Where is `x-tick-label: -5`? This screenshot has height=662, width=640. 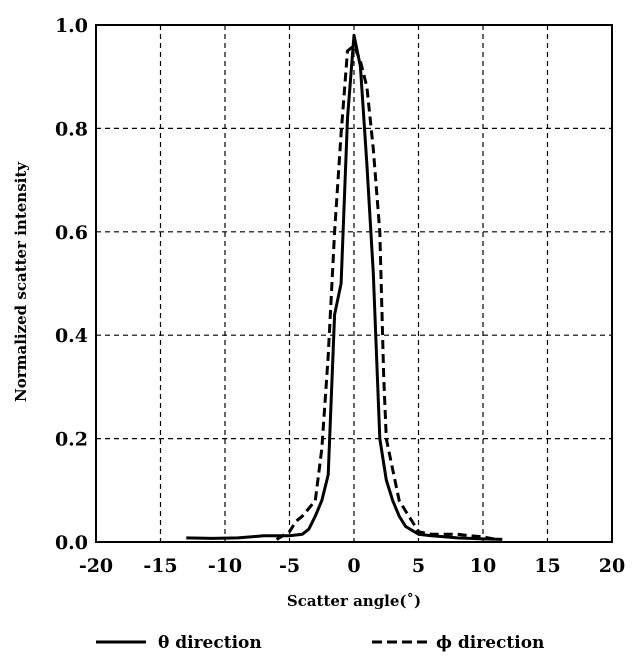 x-tick-label: -5 is located at coordinates (289, 566).